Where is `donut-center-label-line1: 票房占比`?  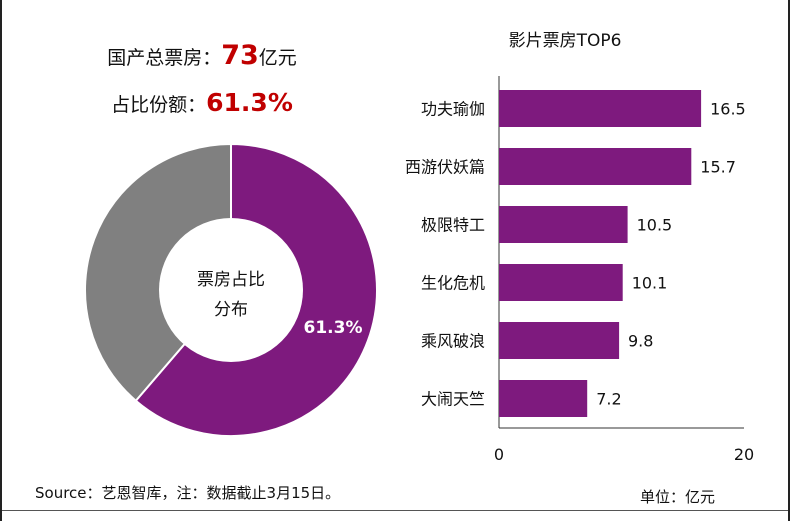
donut-center-label-line1: 票房占比 is located at coordinates (231, 280).